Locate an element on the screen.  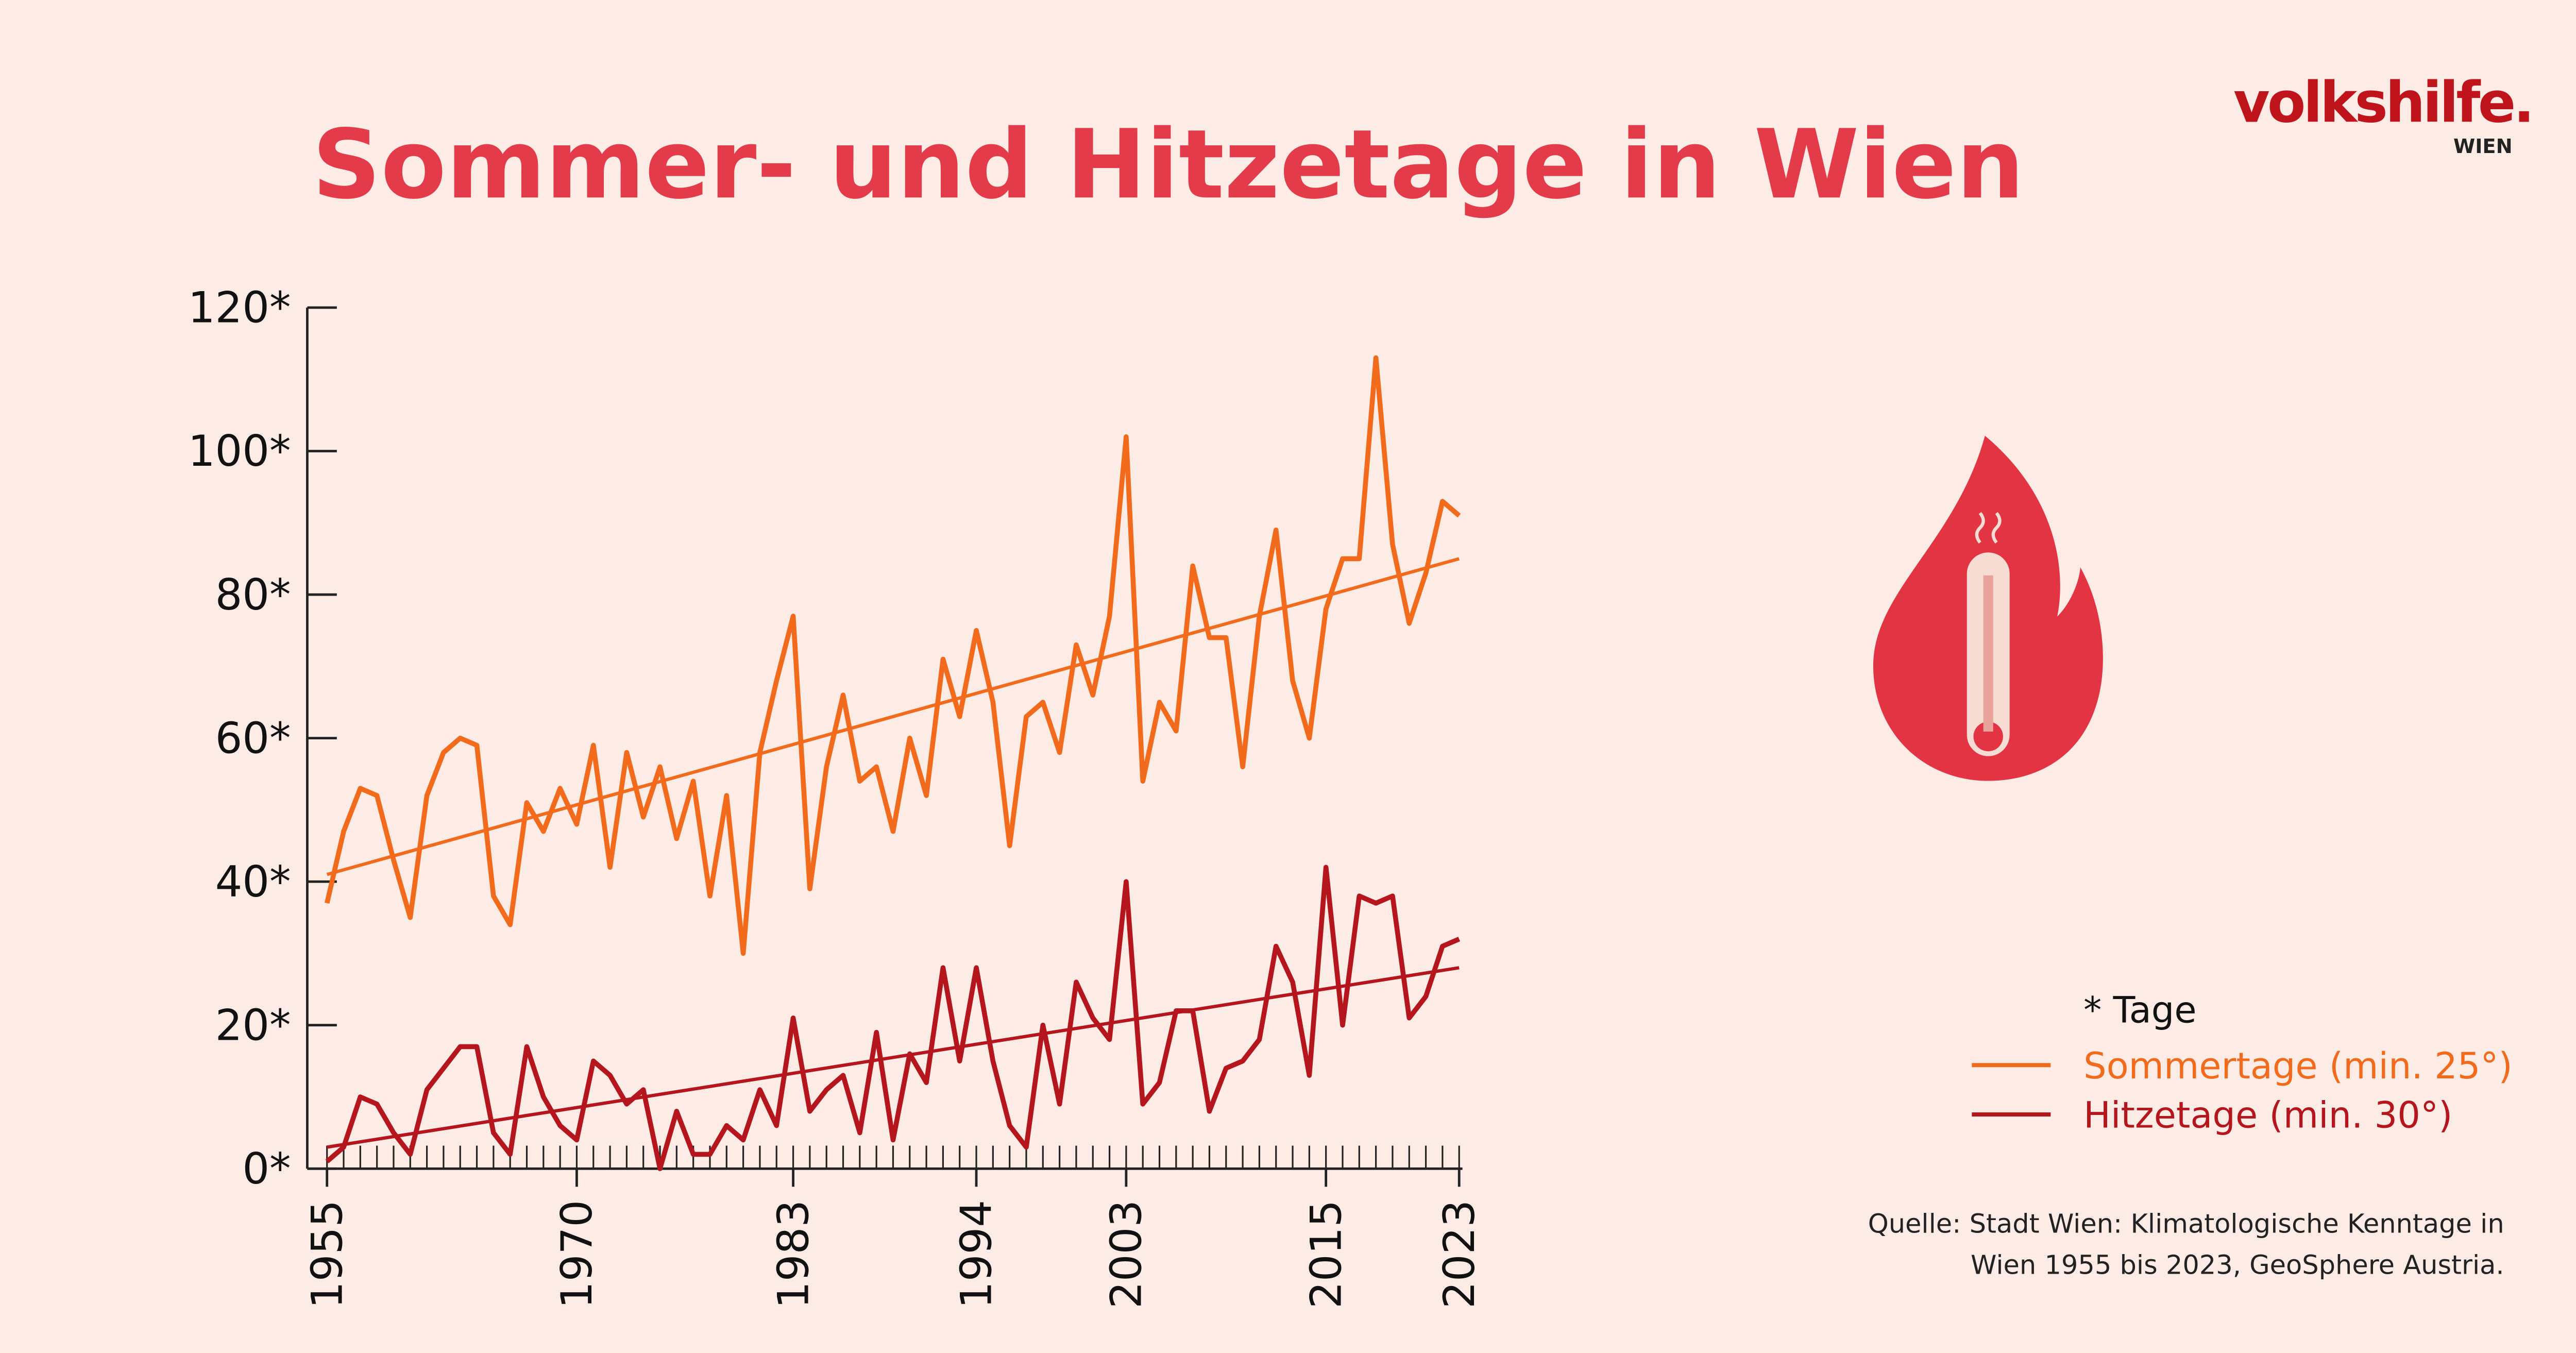
thermometer-icon is located at coordinates (1988, 608).